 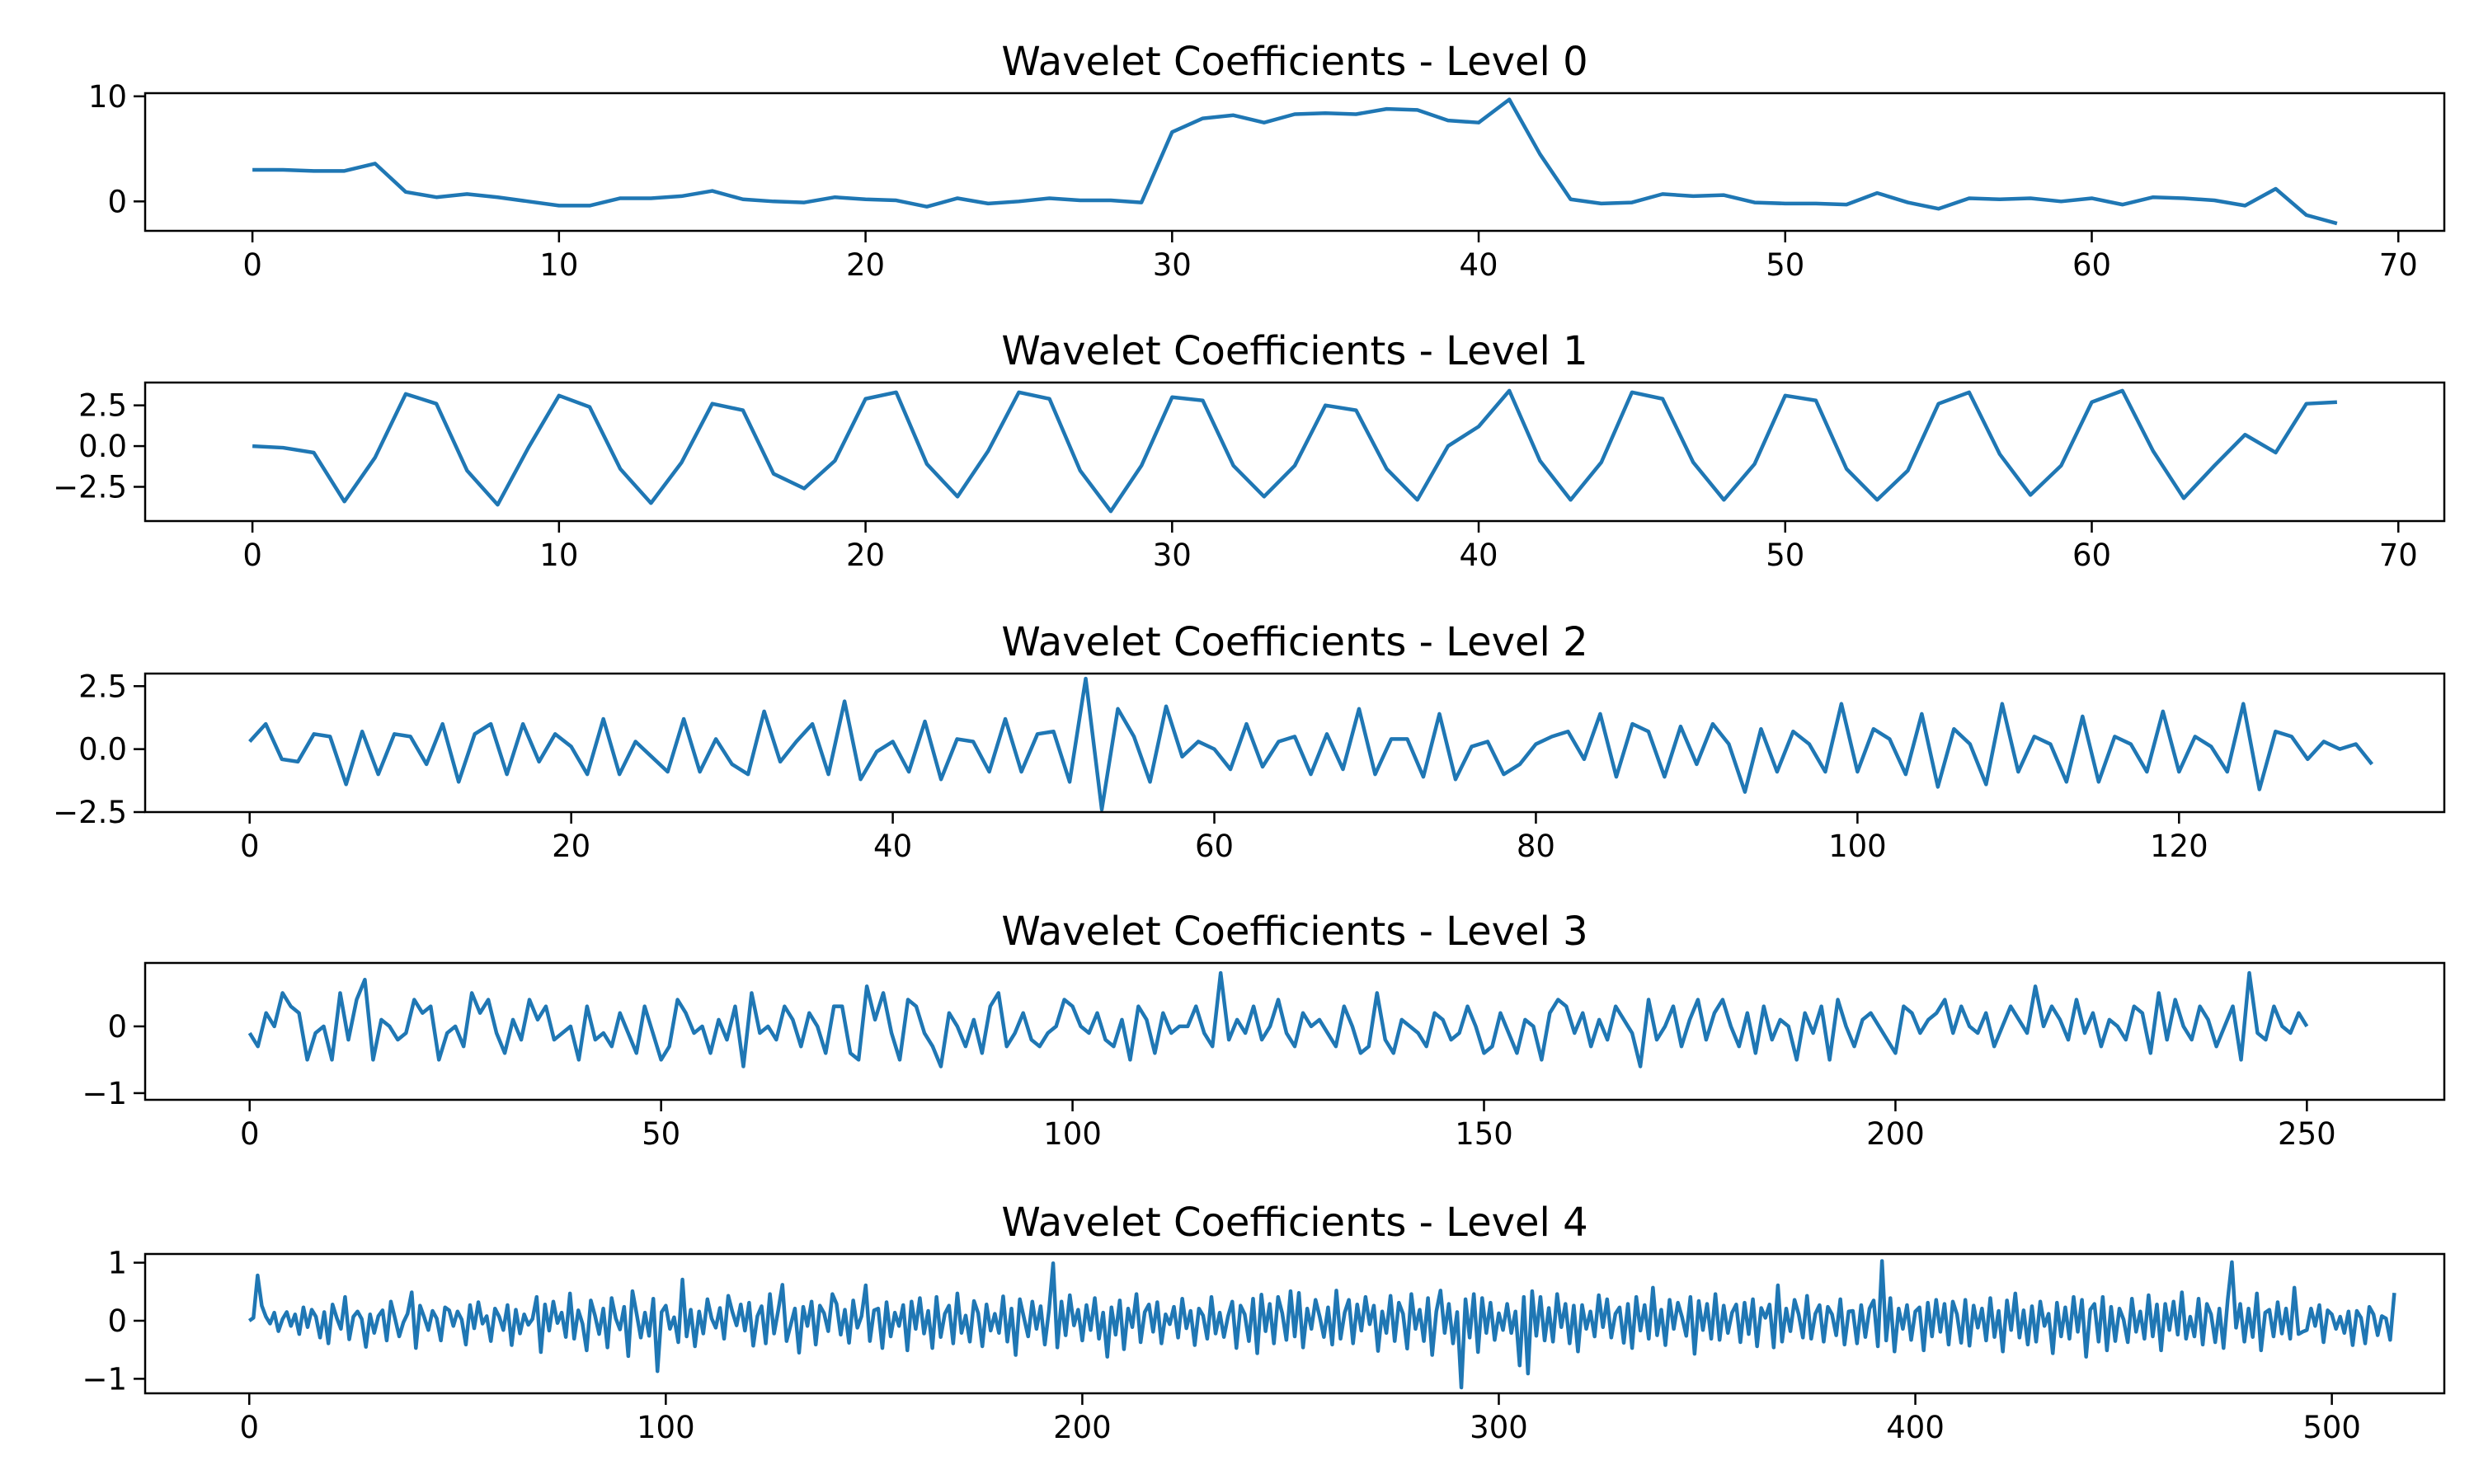 I want to click on x-tick-label: 500, so click(x=2331, y=1427).